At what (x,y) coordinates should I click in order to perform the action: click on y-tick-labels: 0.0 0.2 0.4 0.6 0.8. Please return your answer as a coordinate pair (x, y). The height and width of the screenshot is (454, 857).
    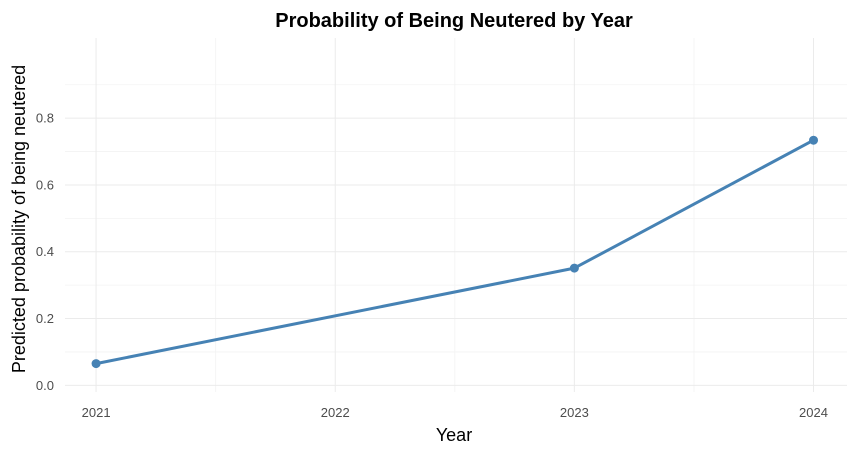
    Looking at the image, I should click on (45, 252).